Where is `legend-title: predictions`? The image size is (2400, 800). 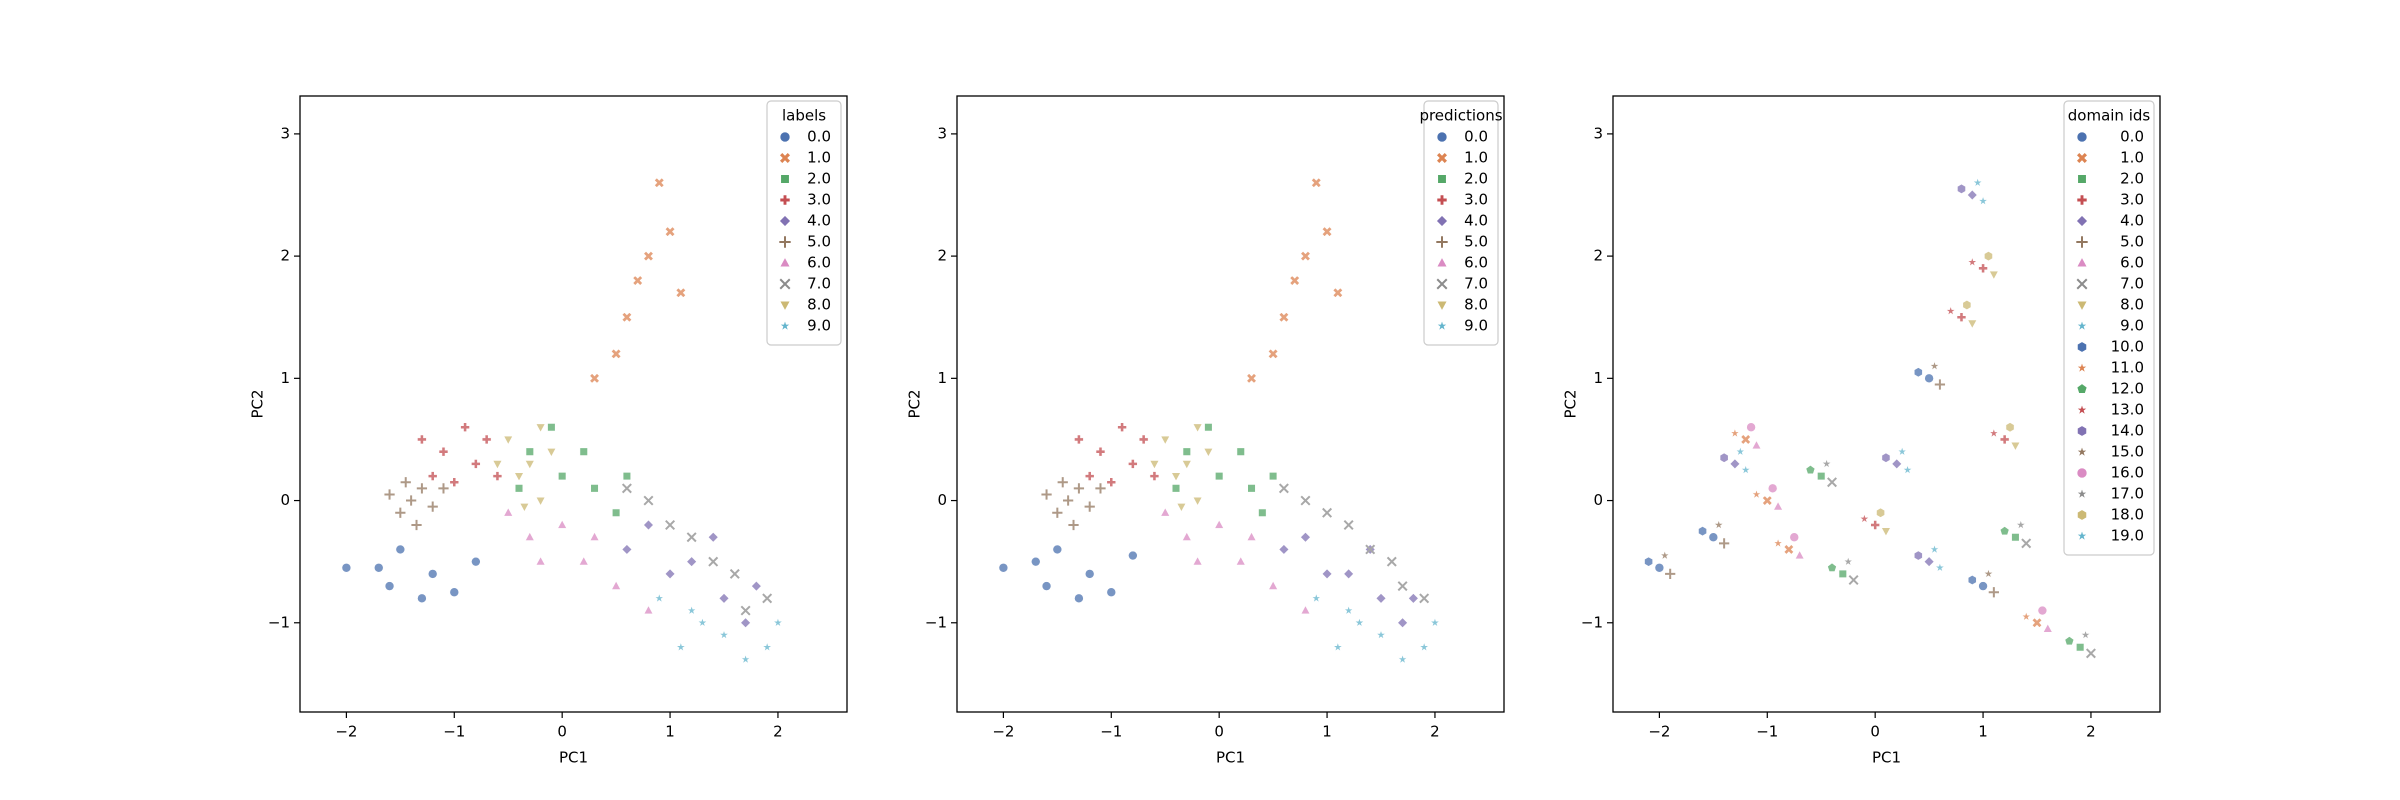
legend-title: predictions is located at coordinates (1460, 116).